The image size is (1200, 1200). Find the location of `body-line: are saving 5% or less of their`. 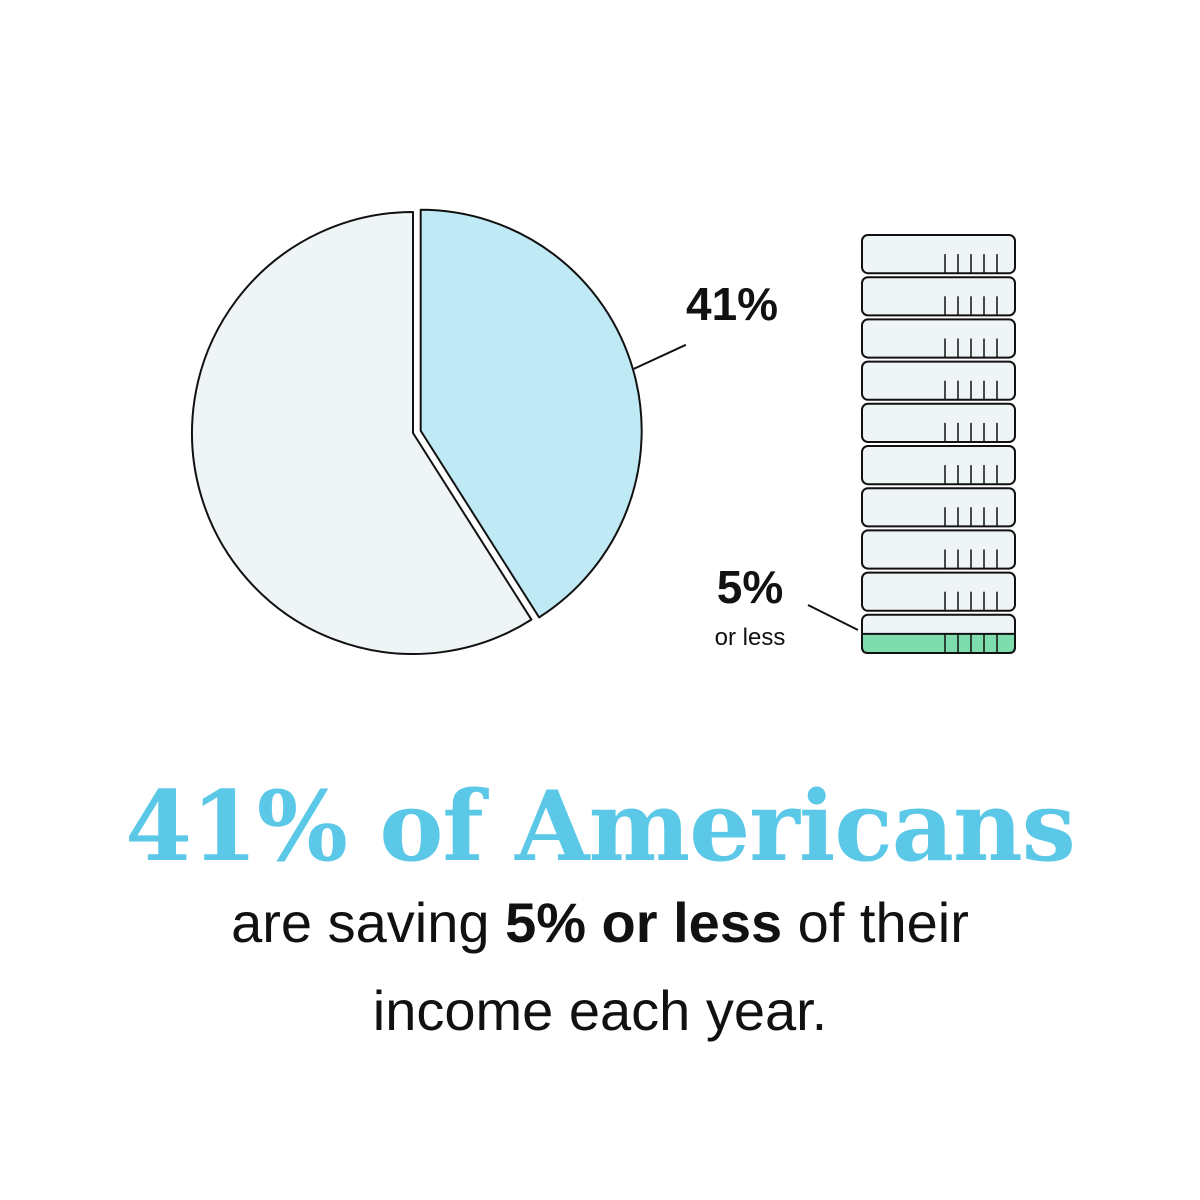

body-line: are saving 5% or less of their is located at coordinates (600, 922).